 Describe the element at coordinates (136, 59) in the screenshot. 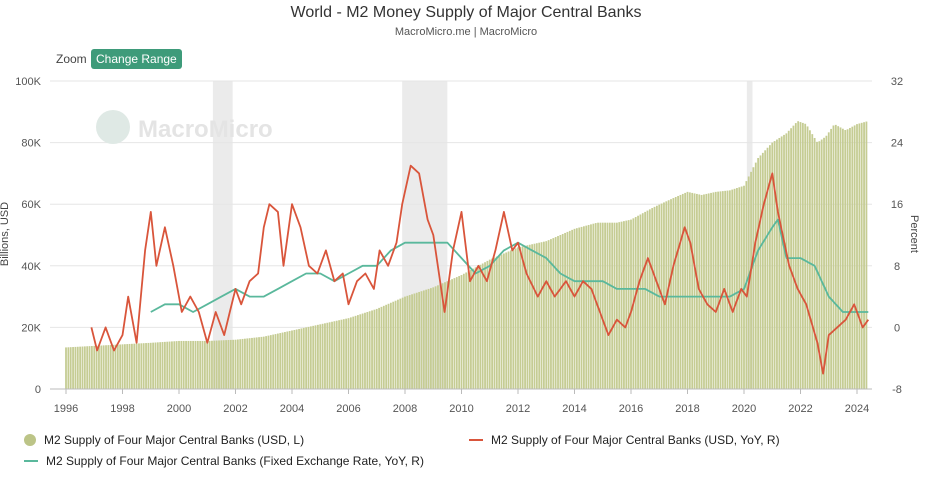

I see `change-range-button: Change Range` at that location.